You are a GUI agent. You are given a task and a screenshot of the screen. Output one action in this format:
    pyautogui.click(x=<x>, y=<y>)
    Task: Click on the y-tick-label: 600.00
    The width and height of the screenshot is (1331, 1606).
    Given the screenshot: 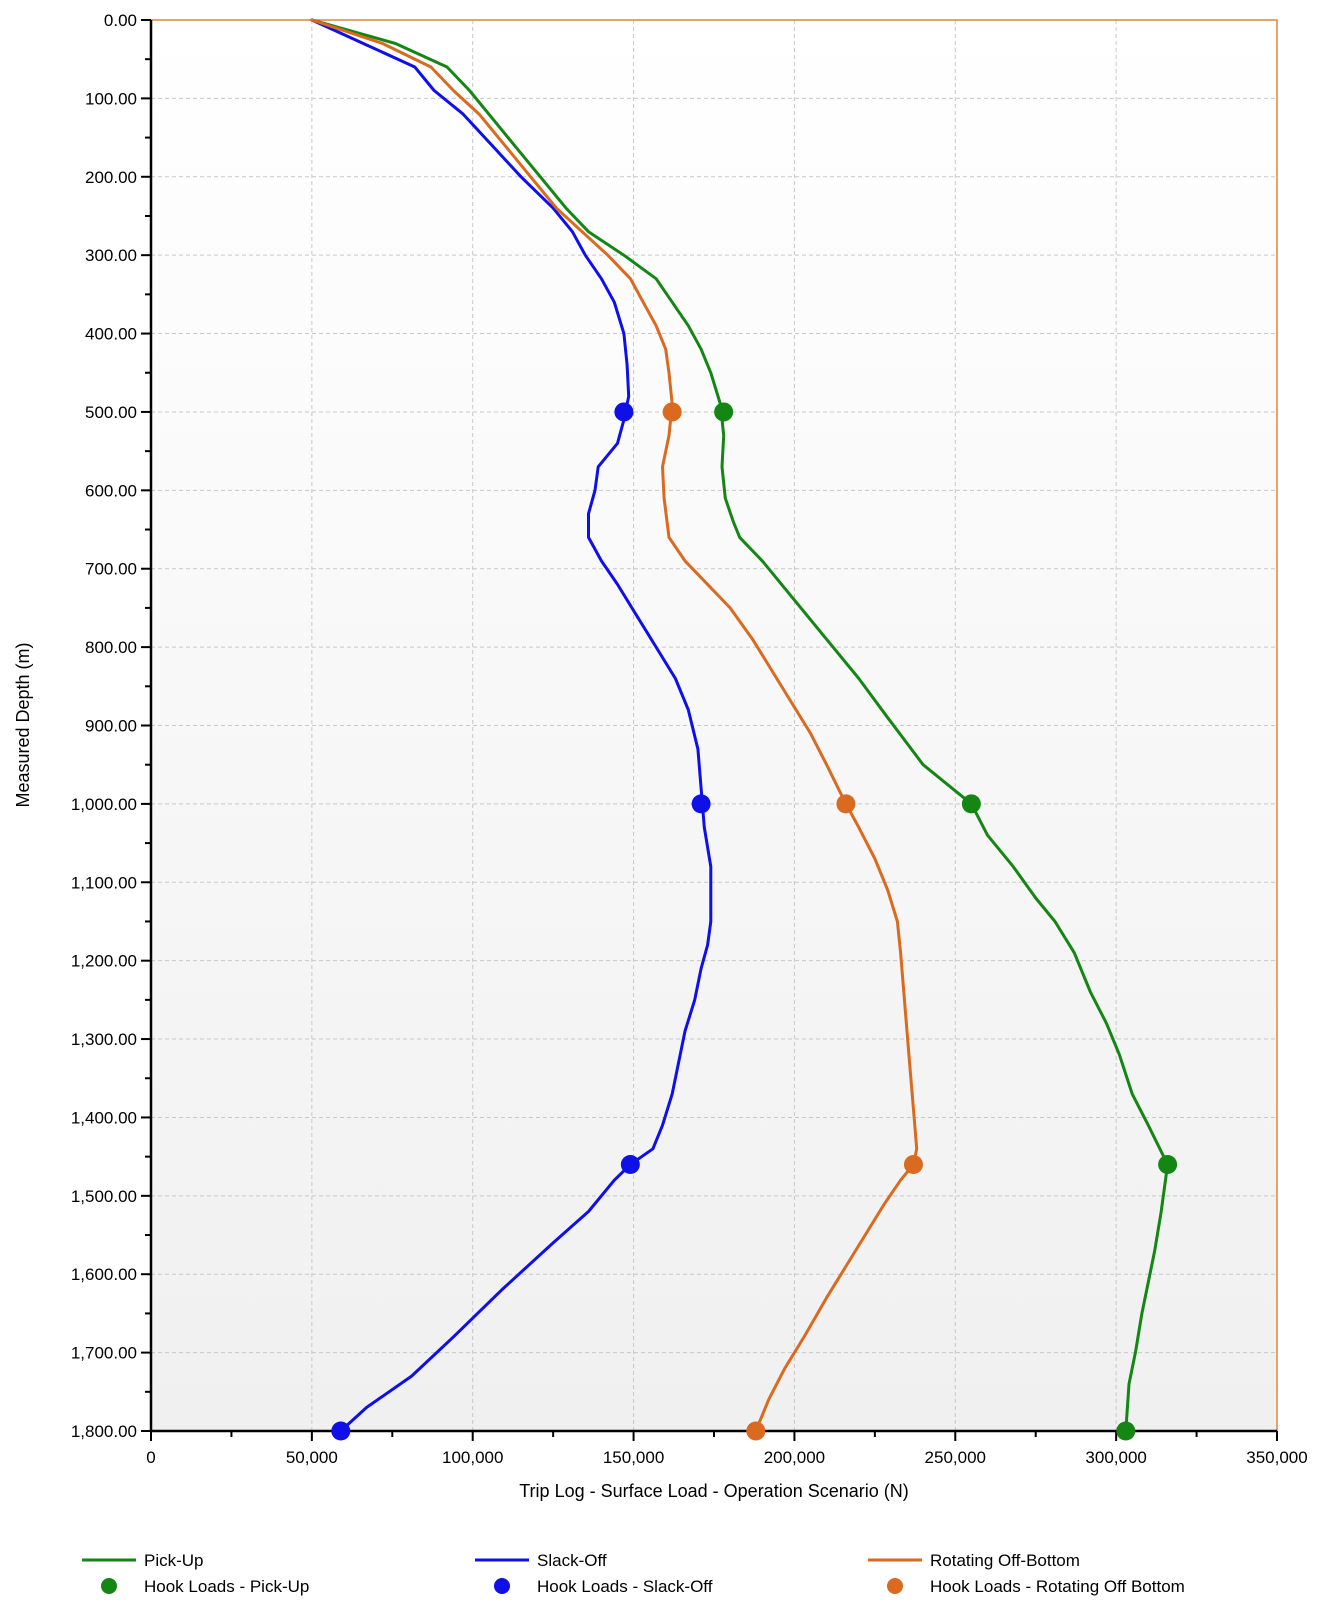 What is the action you would take?
    pyautogui.click(x=111, y=490)
    